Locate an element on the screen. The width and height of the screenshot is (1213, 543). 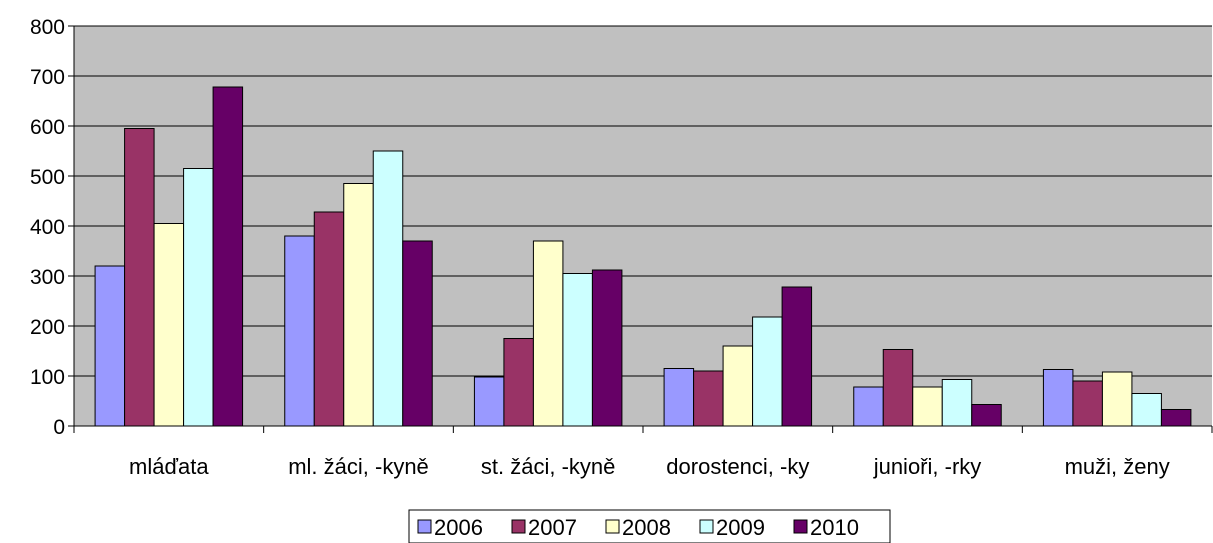
y-tick-label: 700 is located at coordinates (47, 77).